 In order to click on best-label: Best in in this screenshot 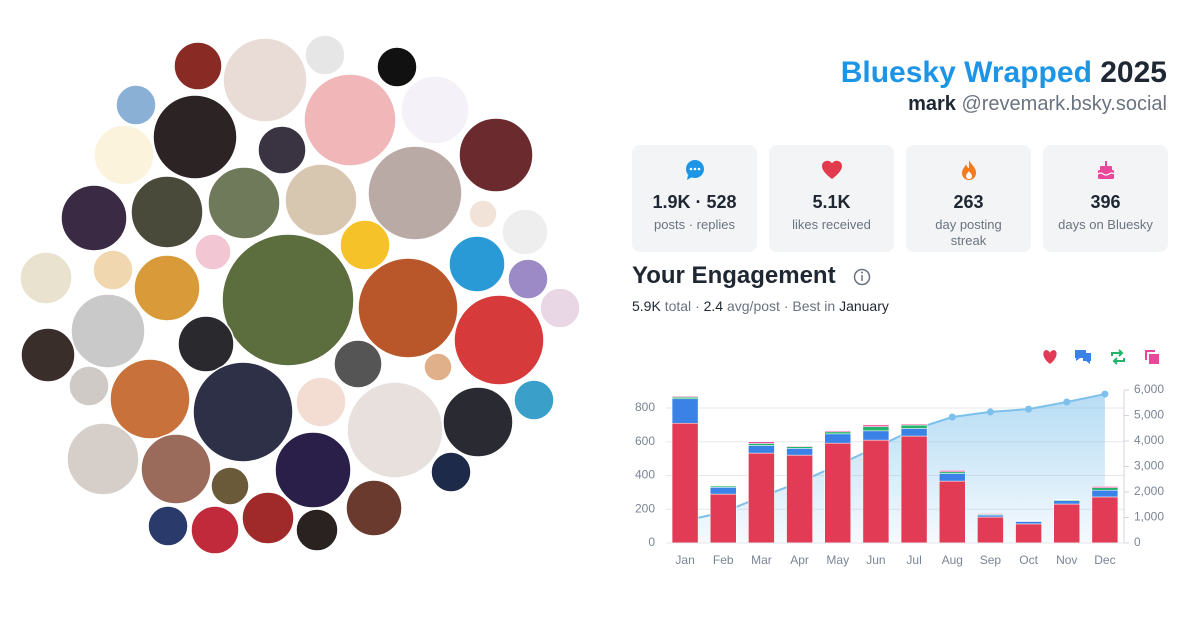, I will do `click(814, 306)`.